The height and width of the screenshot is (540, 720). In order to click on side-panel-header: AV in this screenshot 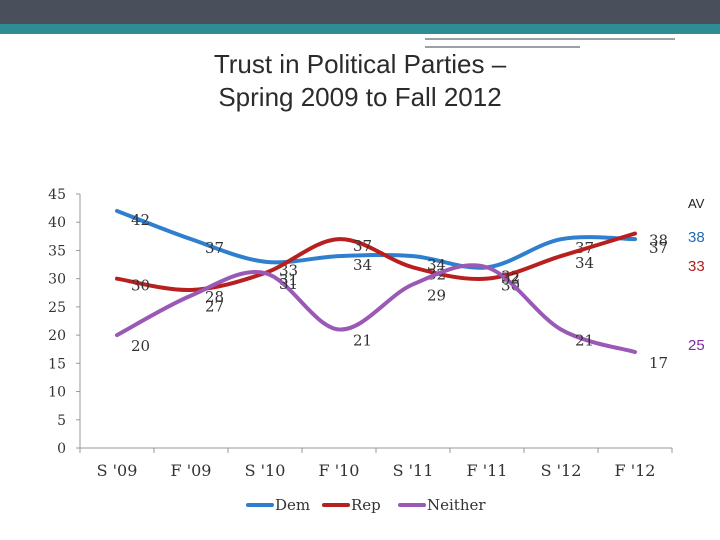, I will do `click(696, 203)`.